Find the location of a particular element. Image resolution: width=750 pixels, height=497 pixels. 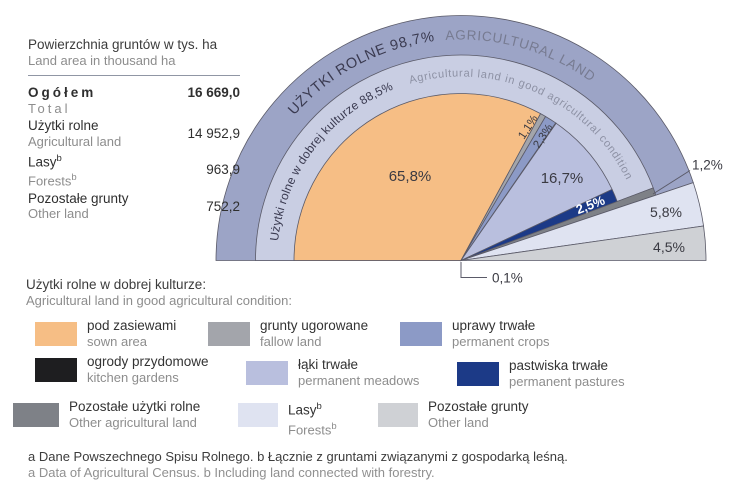

divider is located at coordinates (134, 75).